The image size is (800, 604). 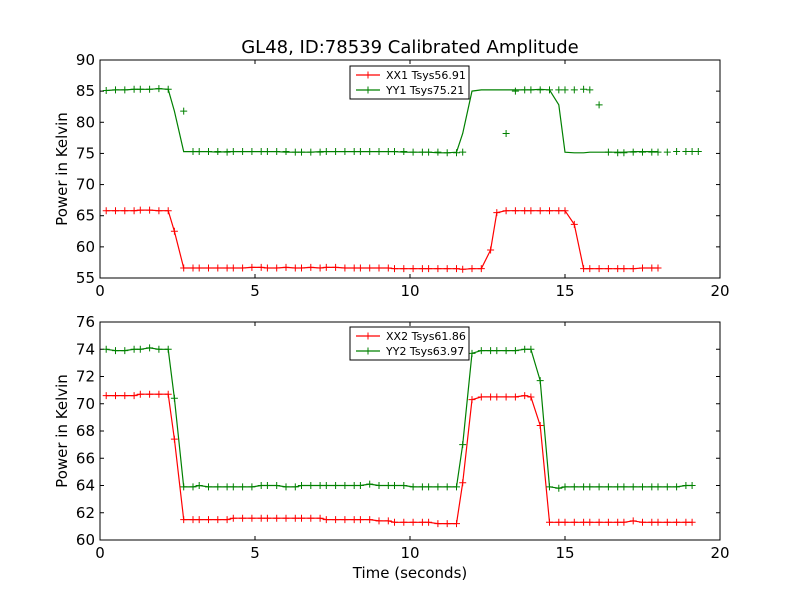 What do you see at coordinates (426, 336) in the screenshot?
I see `legend-label-0: XX2 Tsys61.86` at bounding box center [426, 336].